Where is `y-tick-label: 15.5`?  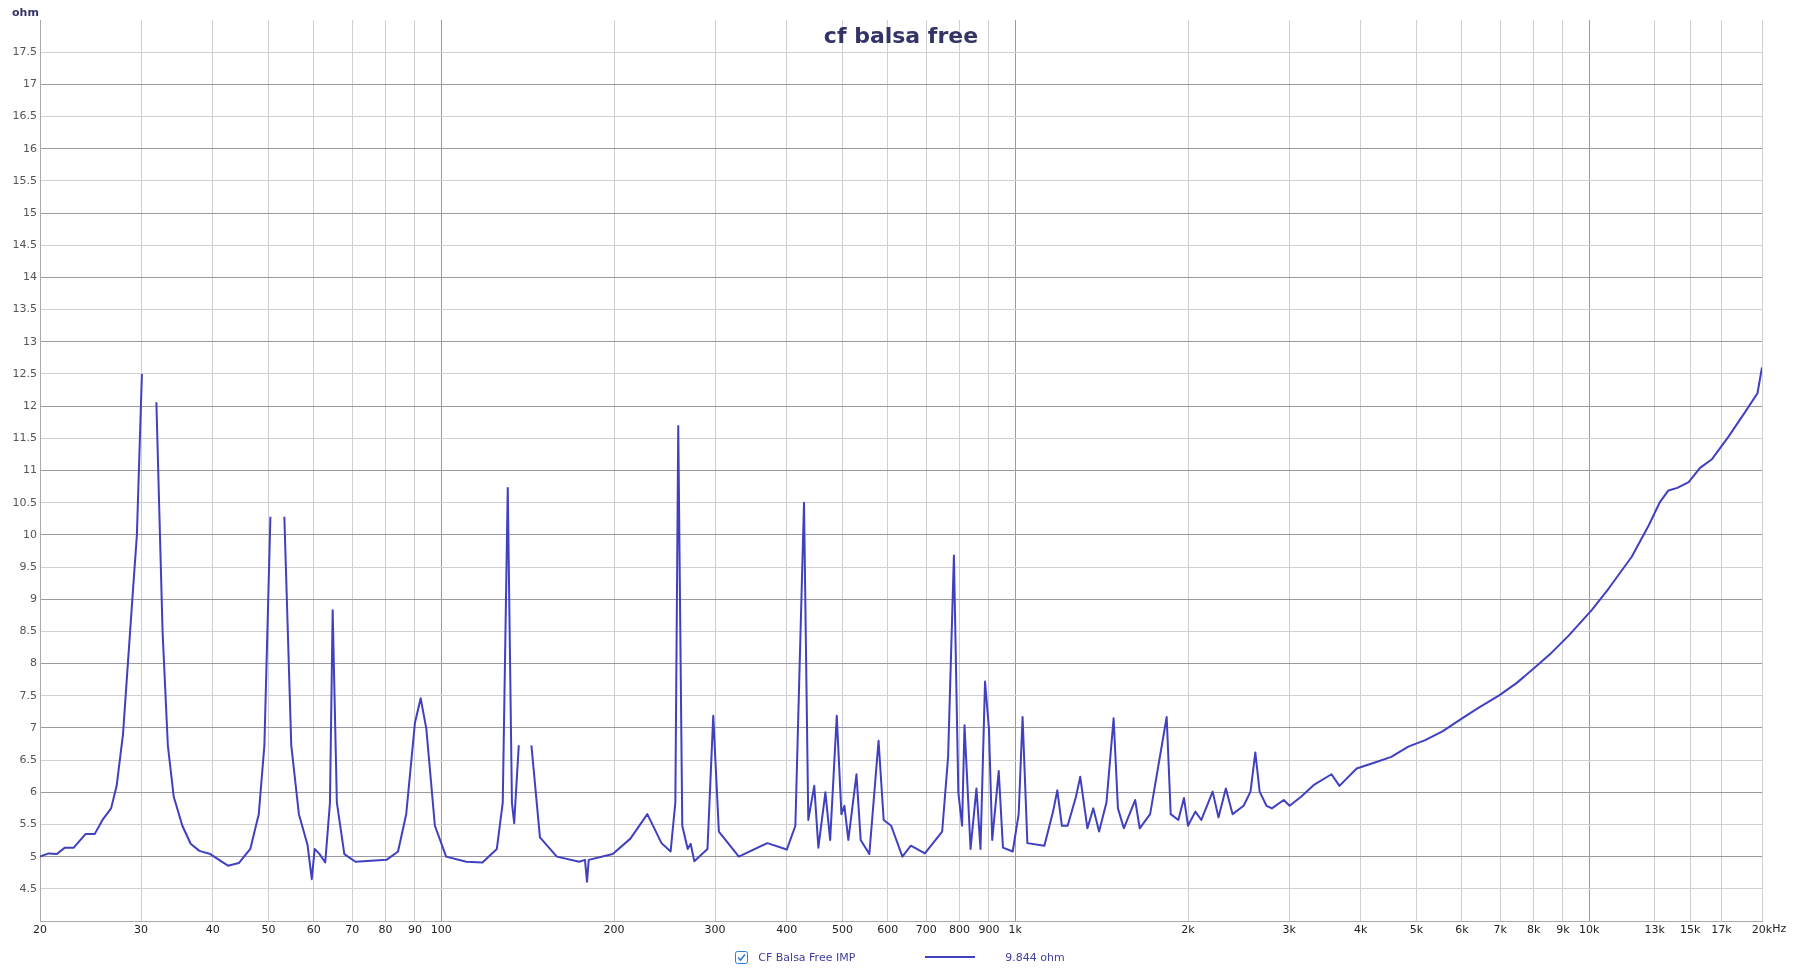
y-tick-label: 15.5 is located at coordinates (24, 180).